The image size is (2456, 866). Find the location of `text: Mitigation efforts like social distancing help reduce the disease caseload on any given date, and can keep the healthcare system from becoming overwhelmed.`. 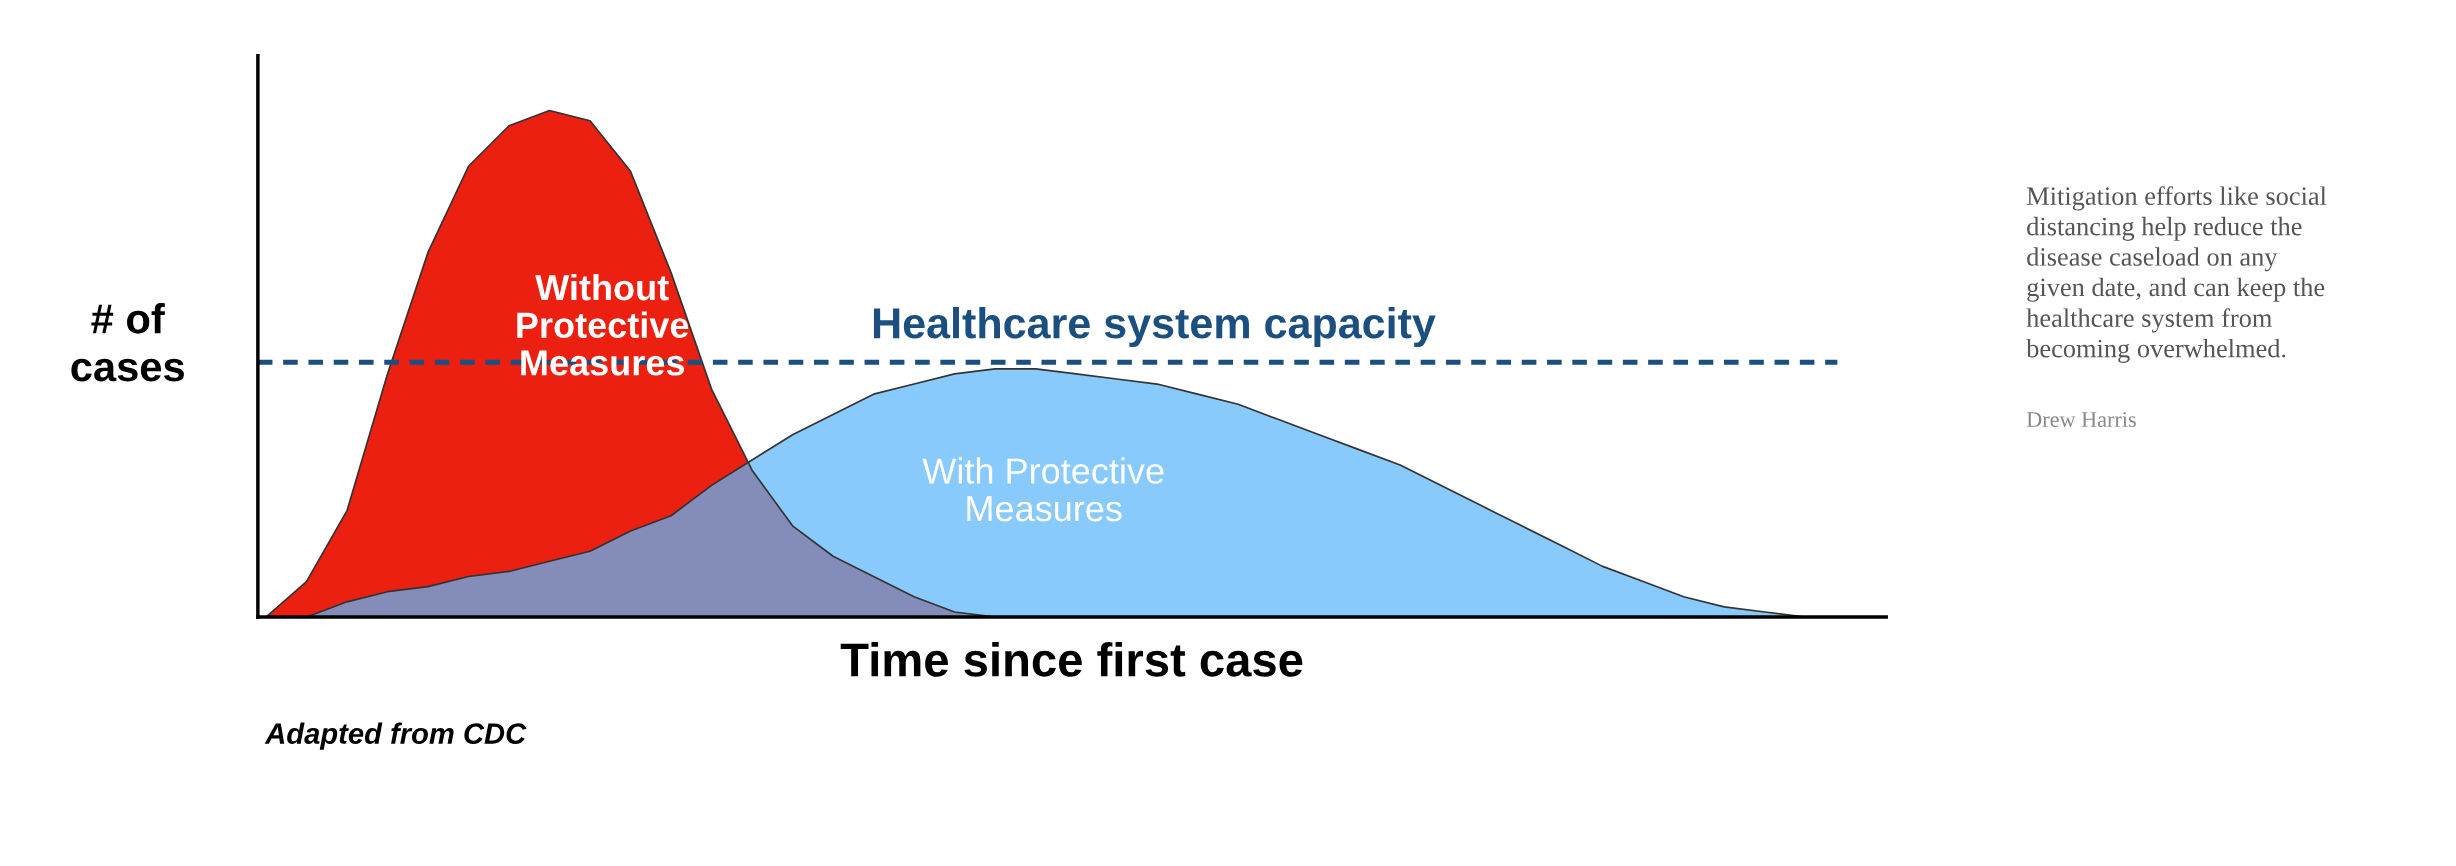

text: Mitigation efforts like social distancing help reduce the disease caseload on any given date, and can keep the healthcare system from becoming overwhelmed. is located at coordinates (2176, 274).